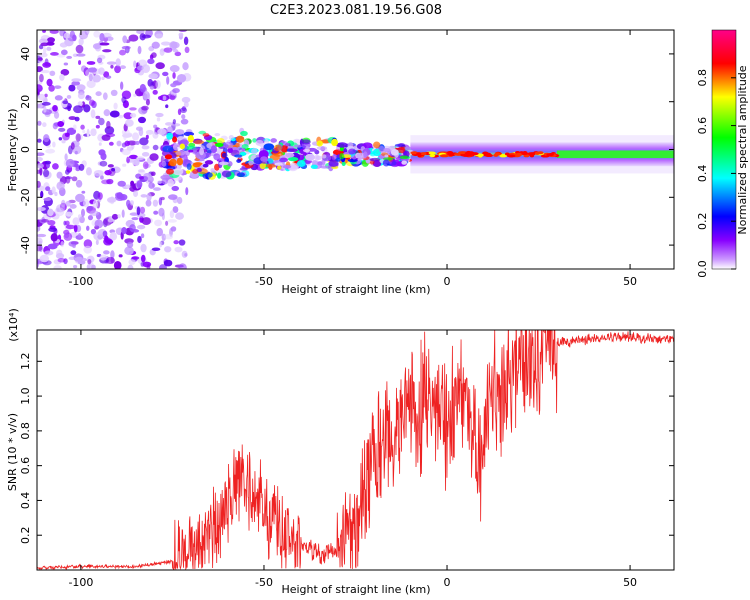  What do you see at coordinates (80, 582) in the screenshot?
I see `snr-x-tick-label: -100` at bounding box center [80, 582].